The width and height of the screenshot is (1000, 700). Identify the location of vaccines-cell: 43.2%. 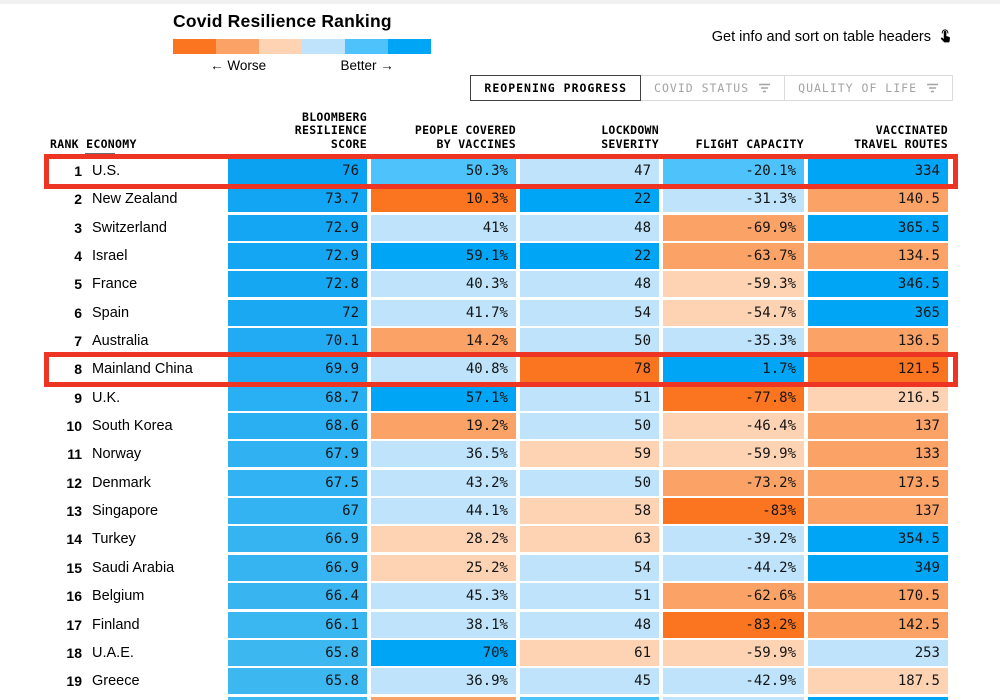
(443, 482).